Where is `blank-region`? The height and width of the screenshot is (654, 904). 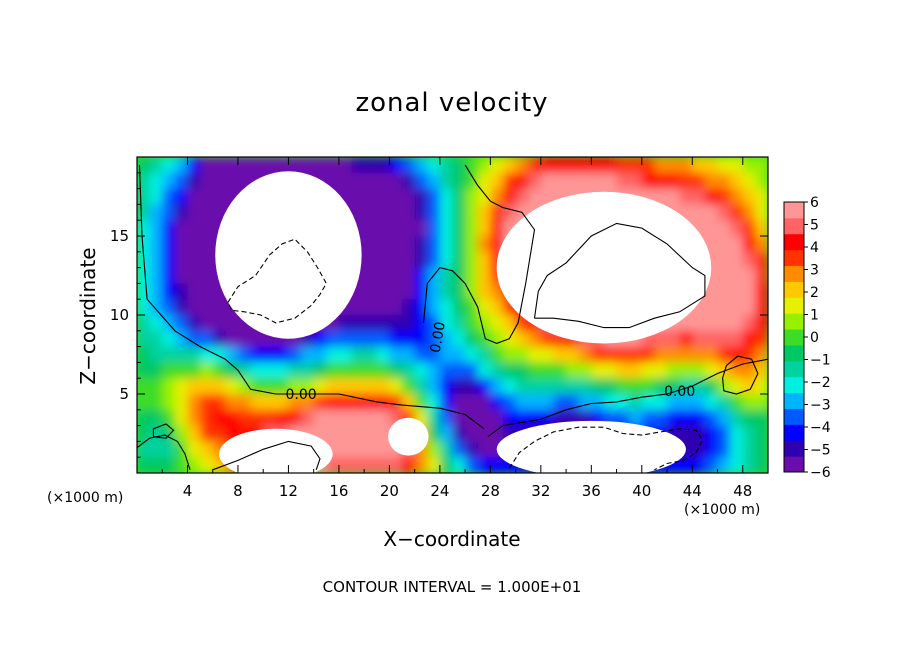
blank-region is located at coordinates (276, 450).